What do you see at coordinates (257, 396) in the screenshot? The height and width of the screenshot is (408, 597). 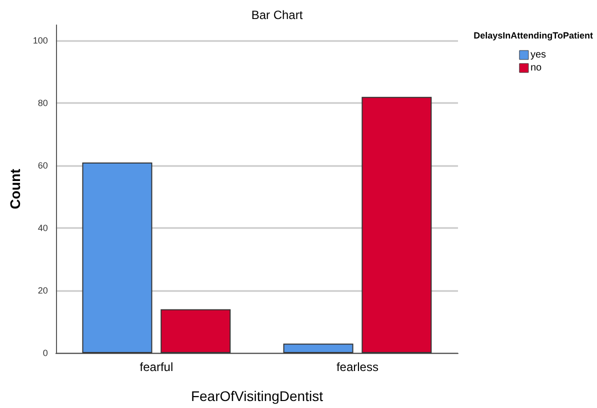 I see `x-axis-title: FearOfVisitingDentist` at bounding box center [257, 396].